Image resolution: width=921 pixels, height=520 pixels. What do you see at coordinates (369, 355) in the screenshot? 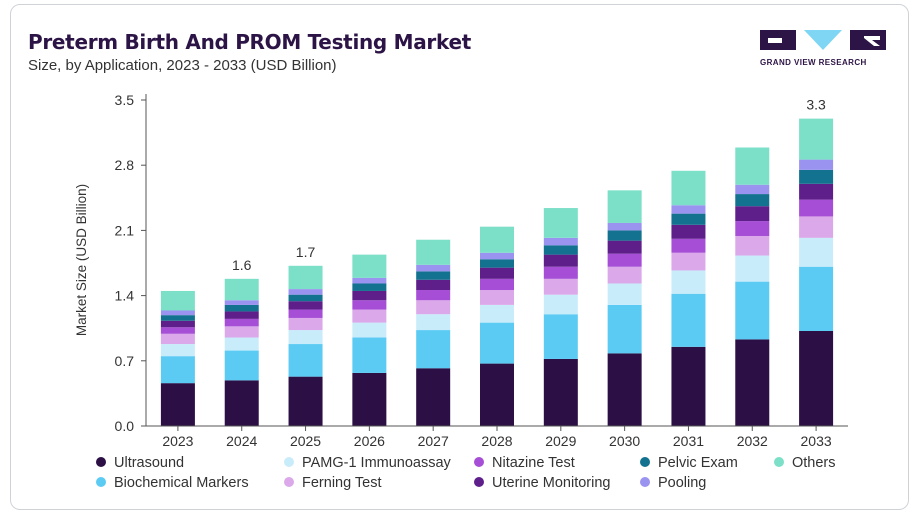
I see `bar-segment-biochemical-markers-2026` at bounding box center [369, 355].